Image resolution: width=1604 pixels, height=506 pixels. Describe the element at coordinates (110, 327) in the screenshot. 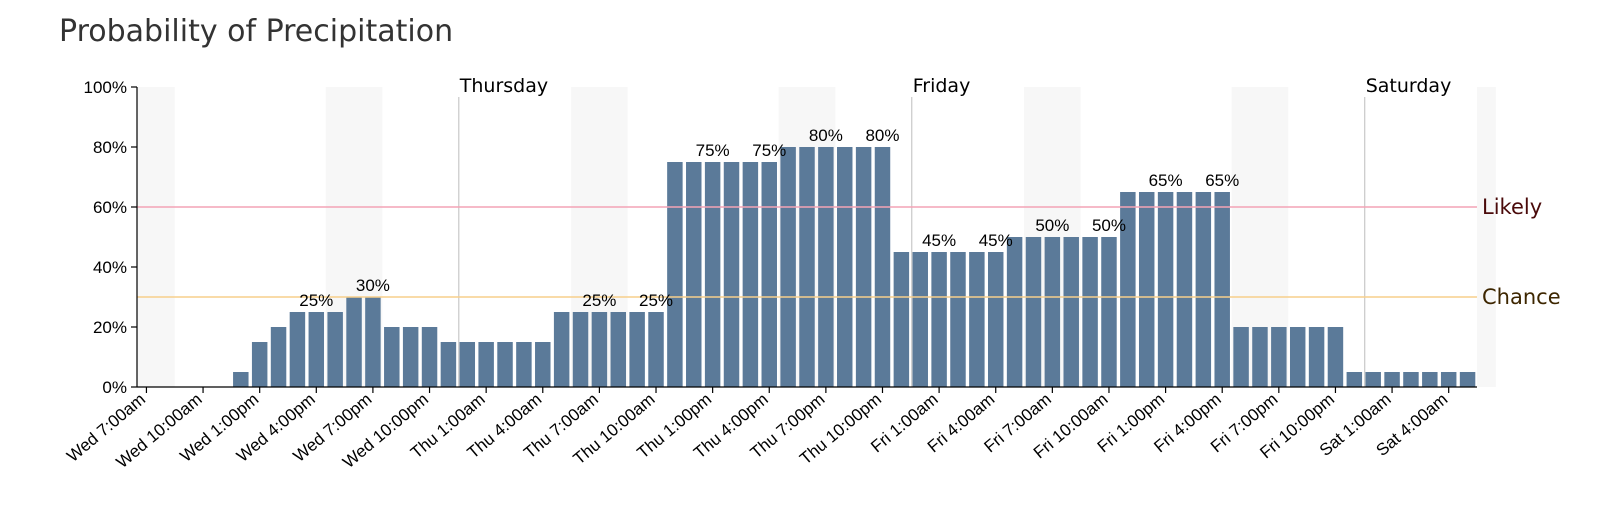

I see `y-tick-label: 20%` at that location.